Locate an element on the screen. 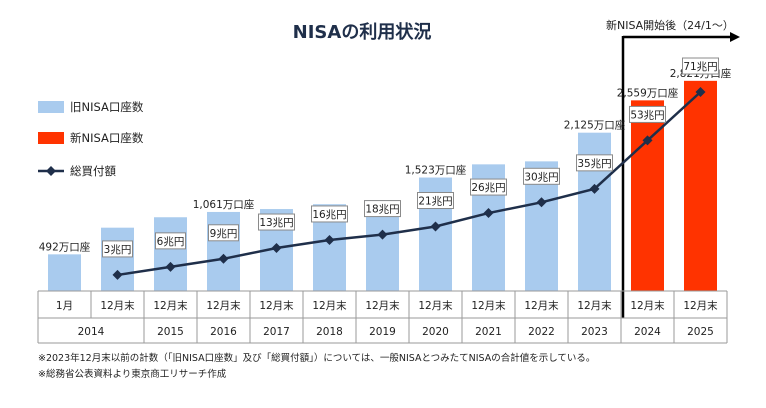 This screenshot has width=766, height=408. total-value-label: 9兆円 is located at coordinates (224, 234).